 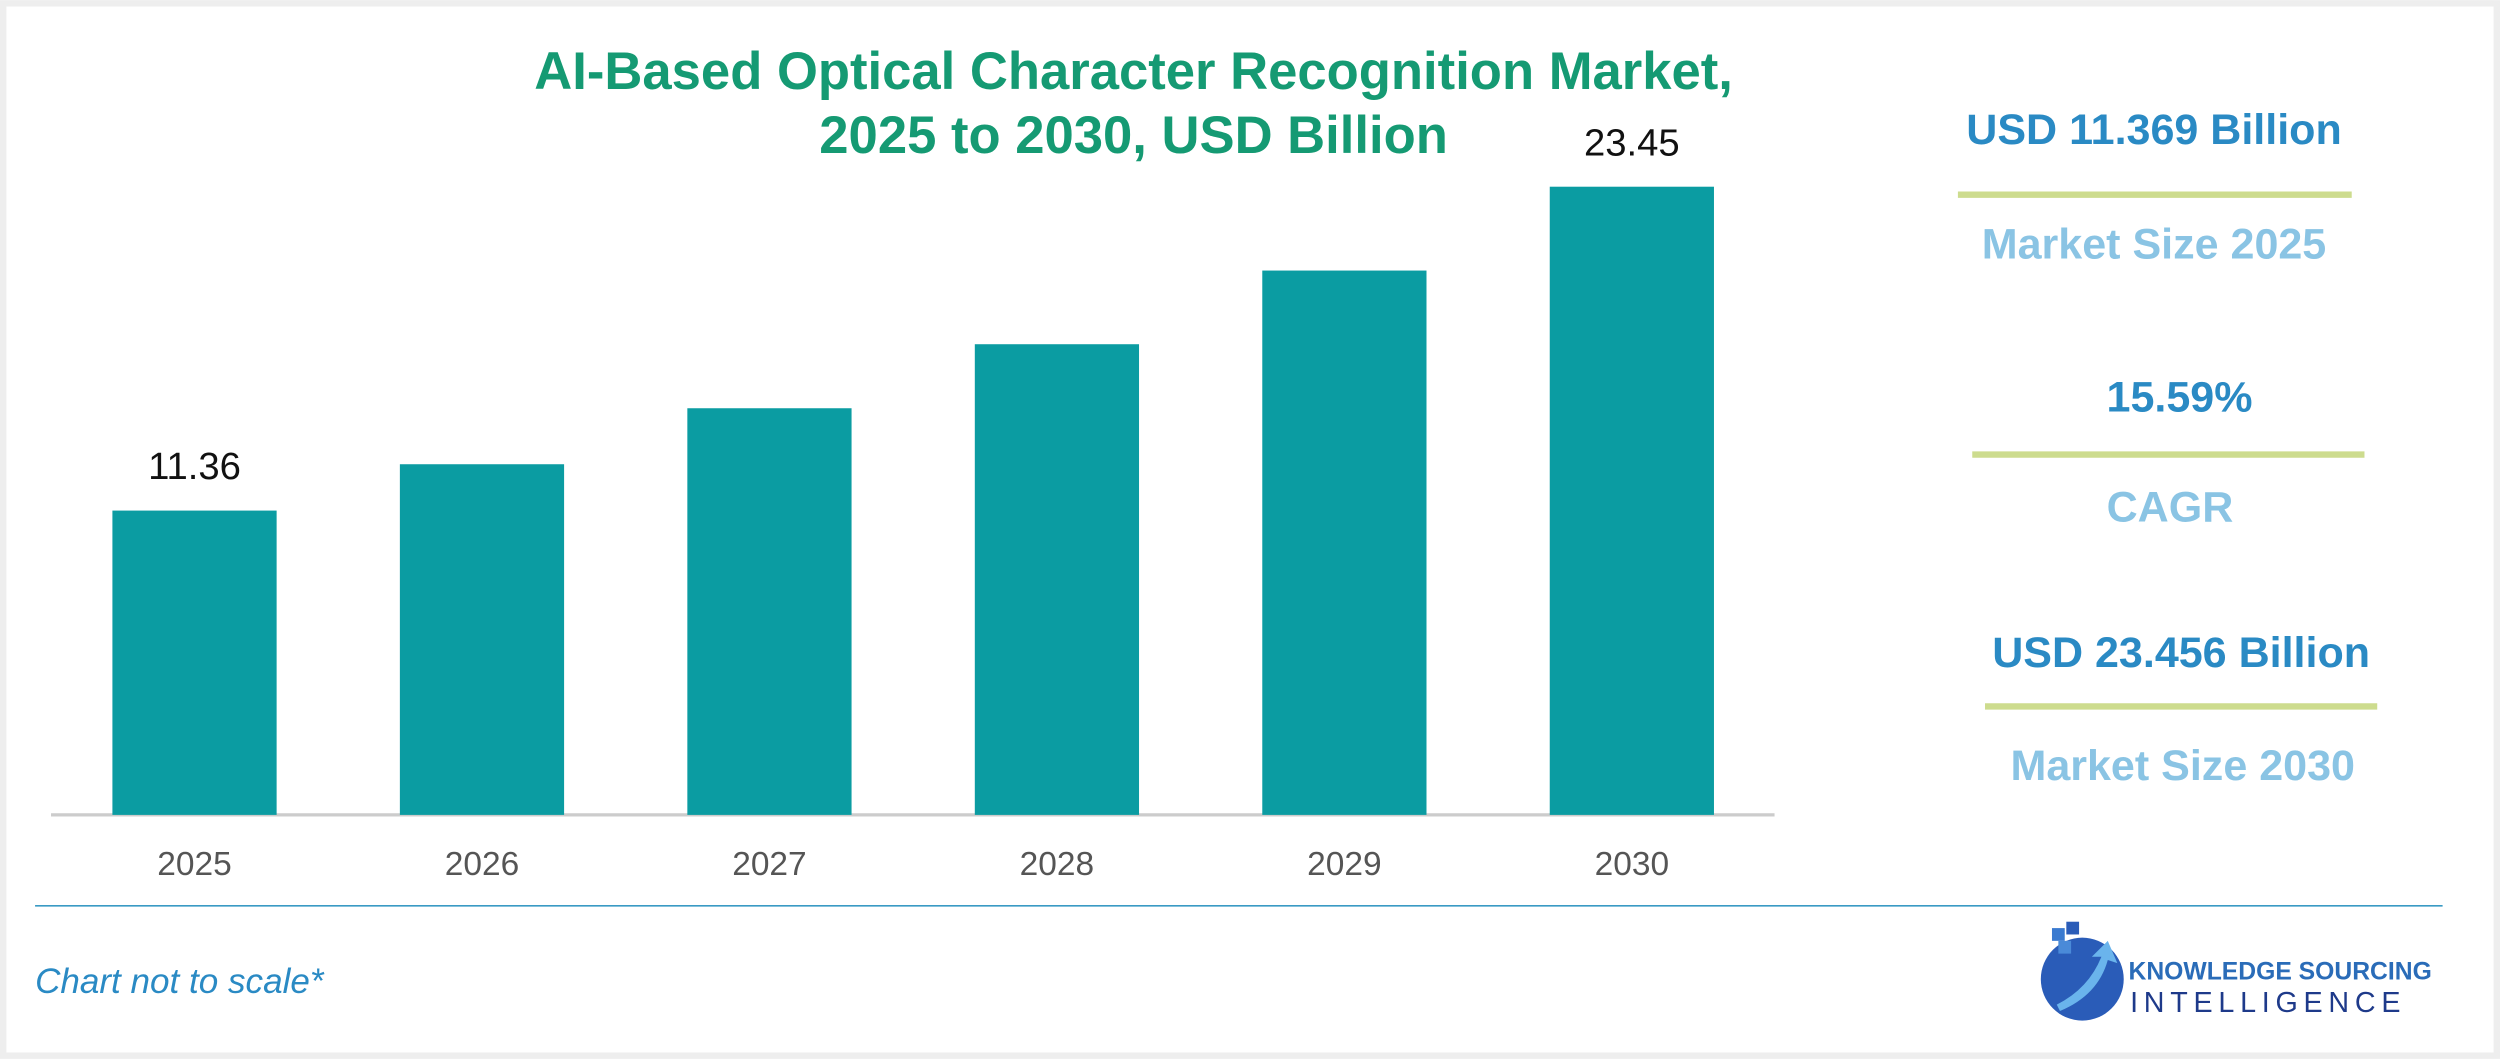 I want to click on stat-label: Market Size 2030, so click(x=2182, y=766).